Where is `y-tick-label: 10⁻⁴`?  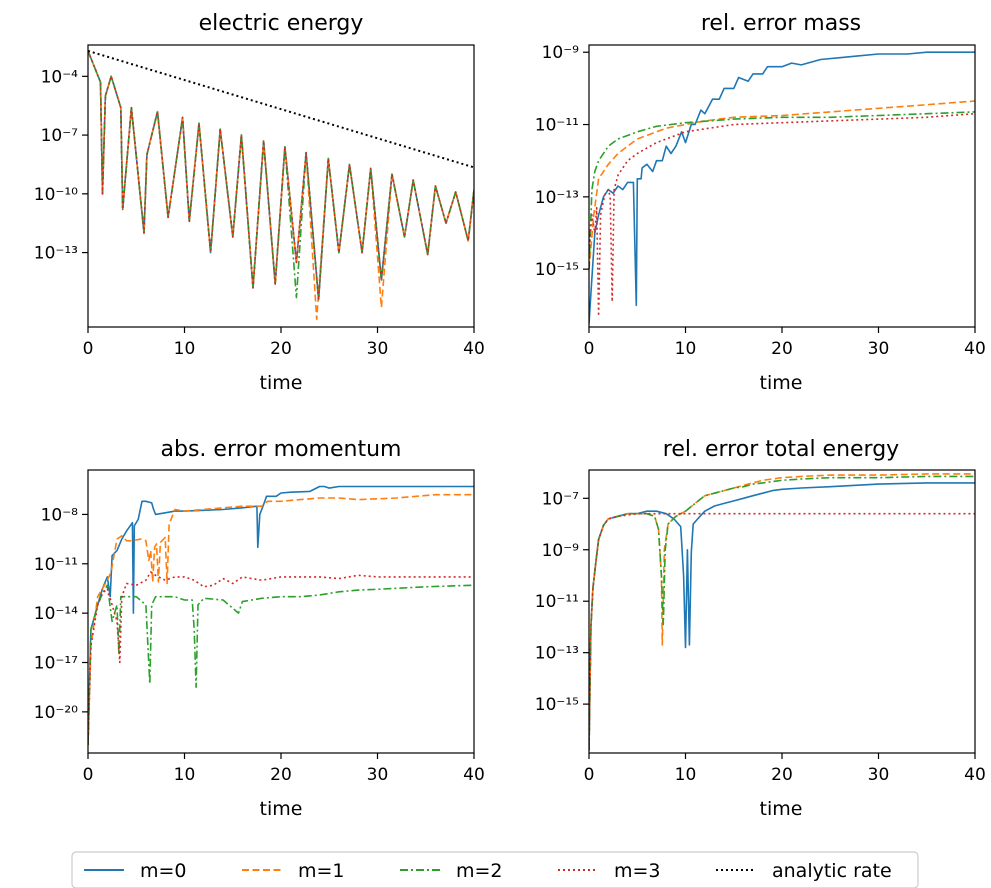
y-tick-label: 10⁻⁴ is located at coordinates (60, 77).